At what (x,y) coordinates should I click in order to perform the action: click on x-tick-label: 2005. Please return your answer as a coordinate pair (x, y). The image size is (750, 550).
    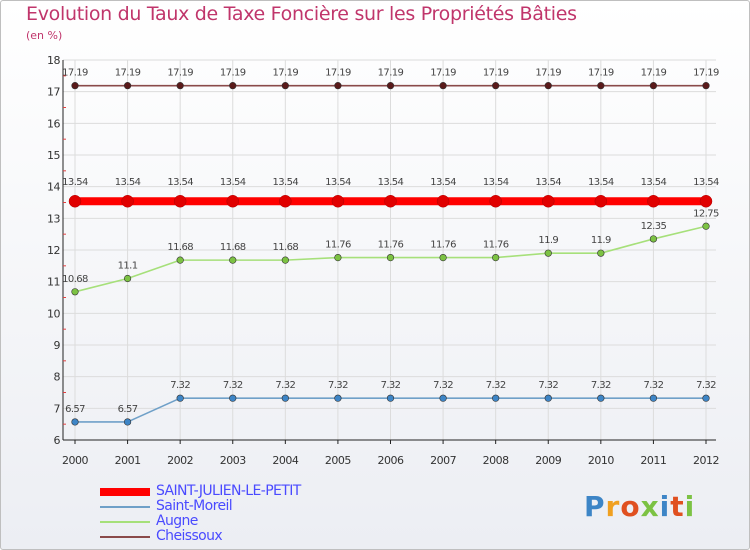
    Looking at the image, I should click on (338, 460).